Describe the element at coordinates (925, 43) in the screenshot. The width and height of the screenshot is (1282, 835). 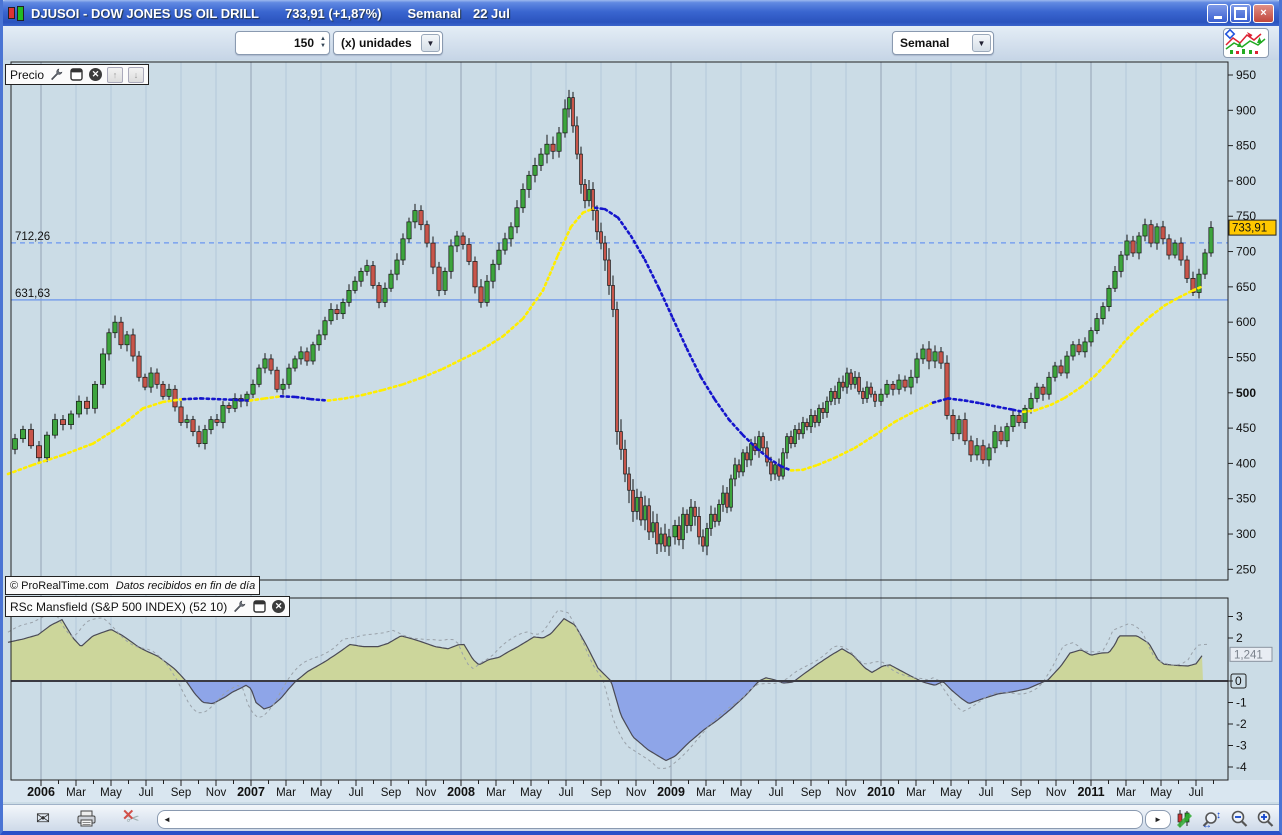
I see `timeframe-value: Semanal` at that location.